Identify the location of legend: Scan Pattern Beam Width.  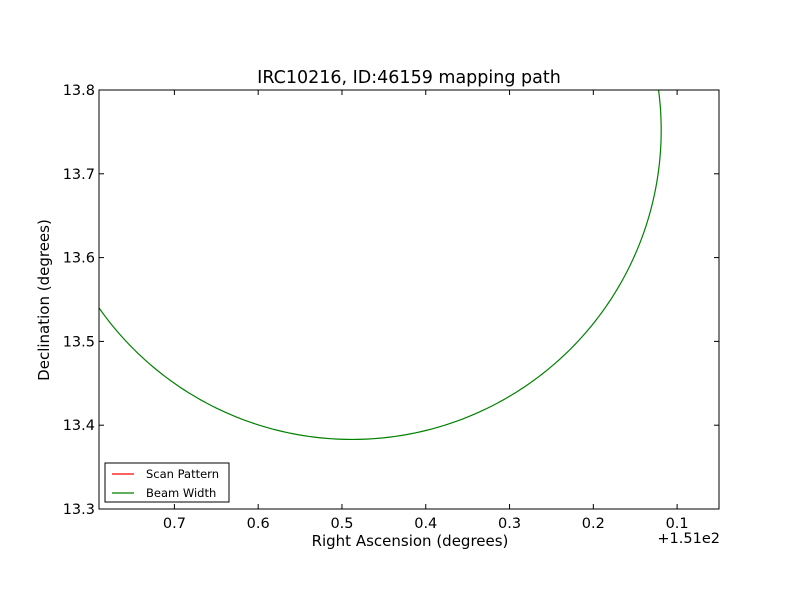
(167, 482).